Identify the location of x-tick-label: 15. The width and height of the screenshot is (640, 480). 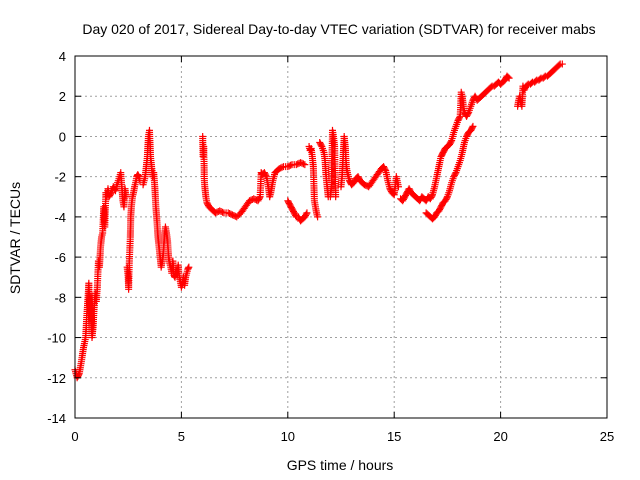
(394, 436).